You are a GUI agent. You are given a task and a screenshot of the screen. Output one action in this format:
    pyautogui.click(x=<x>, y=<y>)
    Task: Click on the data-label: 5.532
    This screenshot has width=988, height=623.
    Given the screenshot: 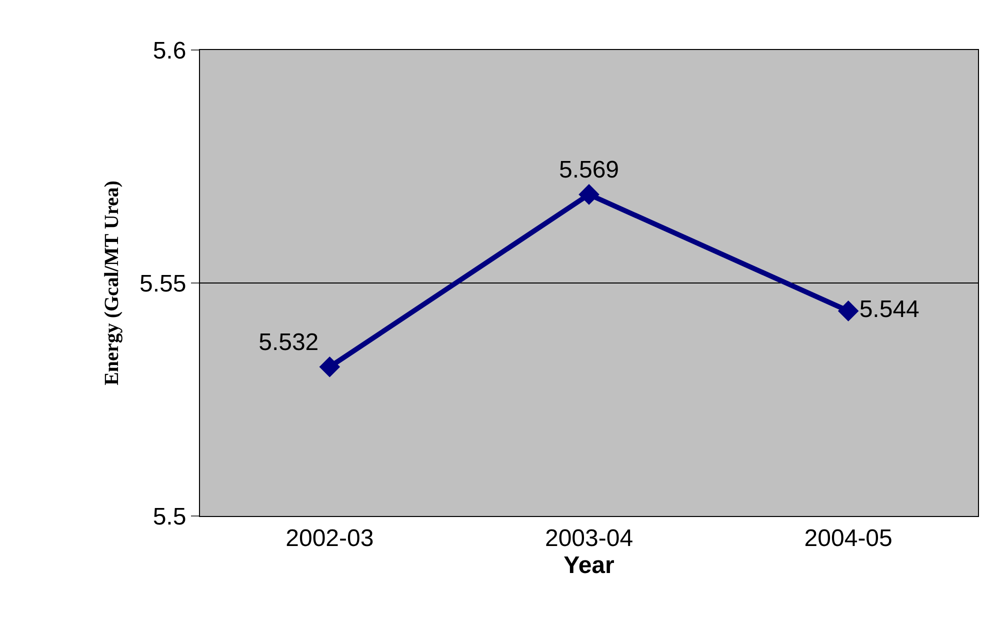 What is the action you would take?
    pyautogui.click(x=288, y=342)
    